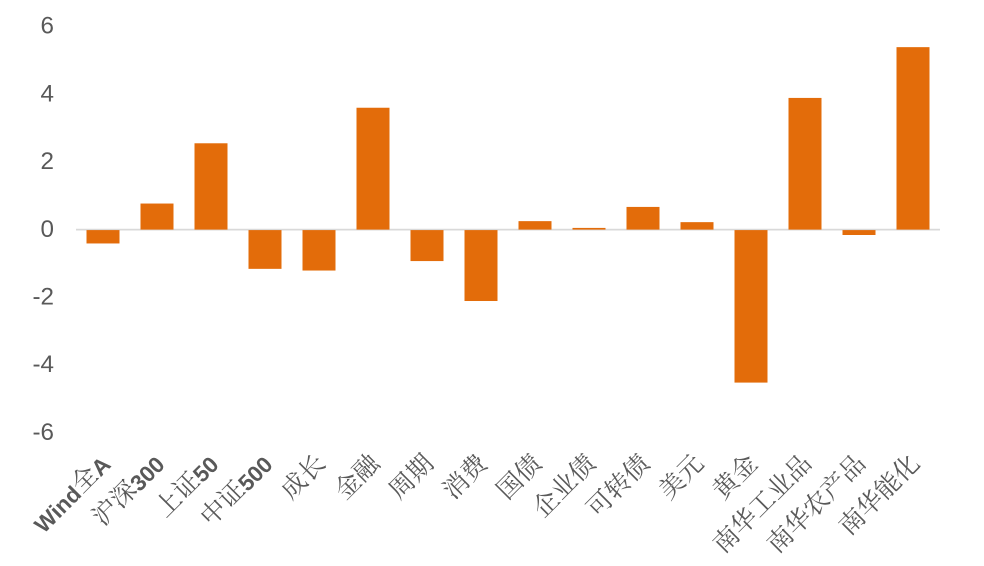  What do you see at coordinates (43, 432) in the screenshot?
I see `svg-text: -6` at bounding box center [43, 432].